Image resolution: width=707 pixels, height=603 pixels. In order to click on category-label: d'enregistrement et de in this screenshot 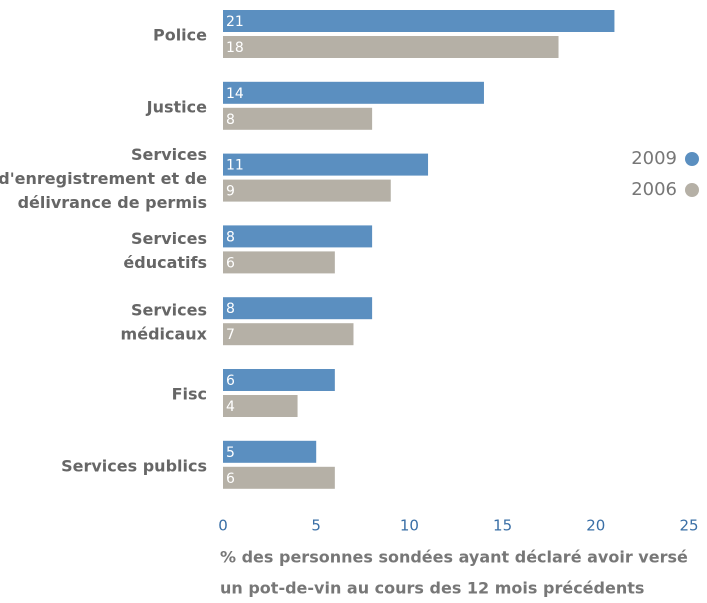, I will do `click(103, 178)`.